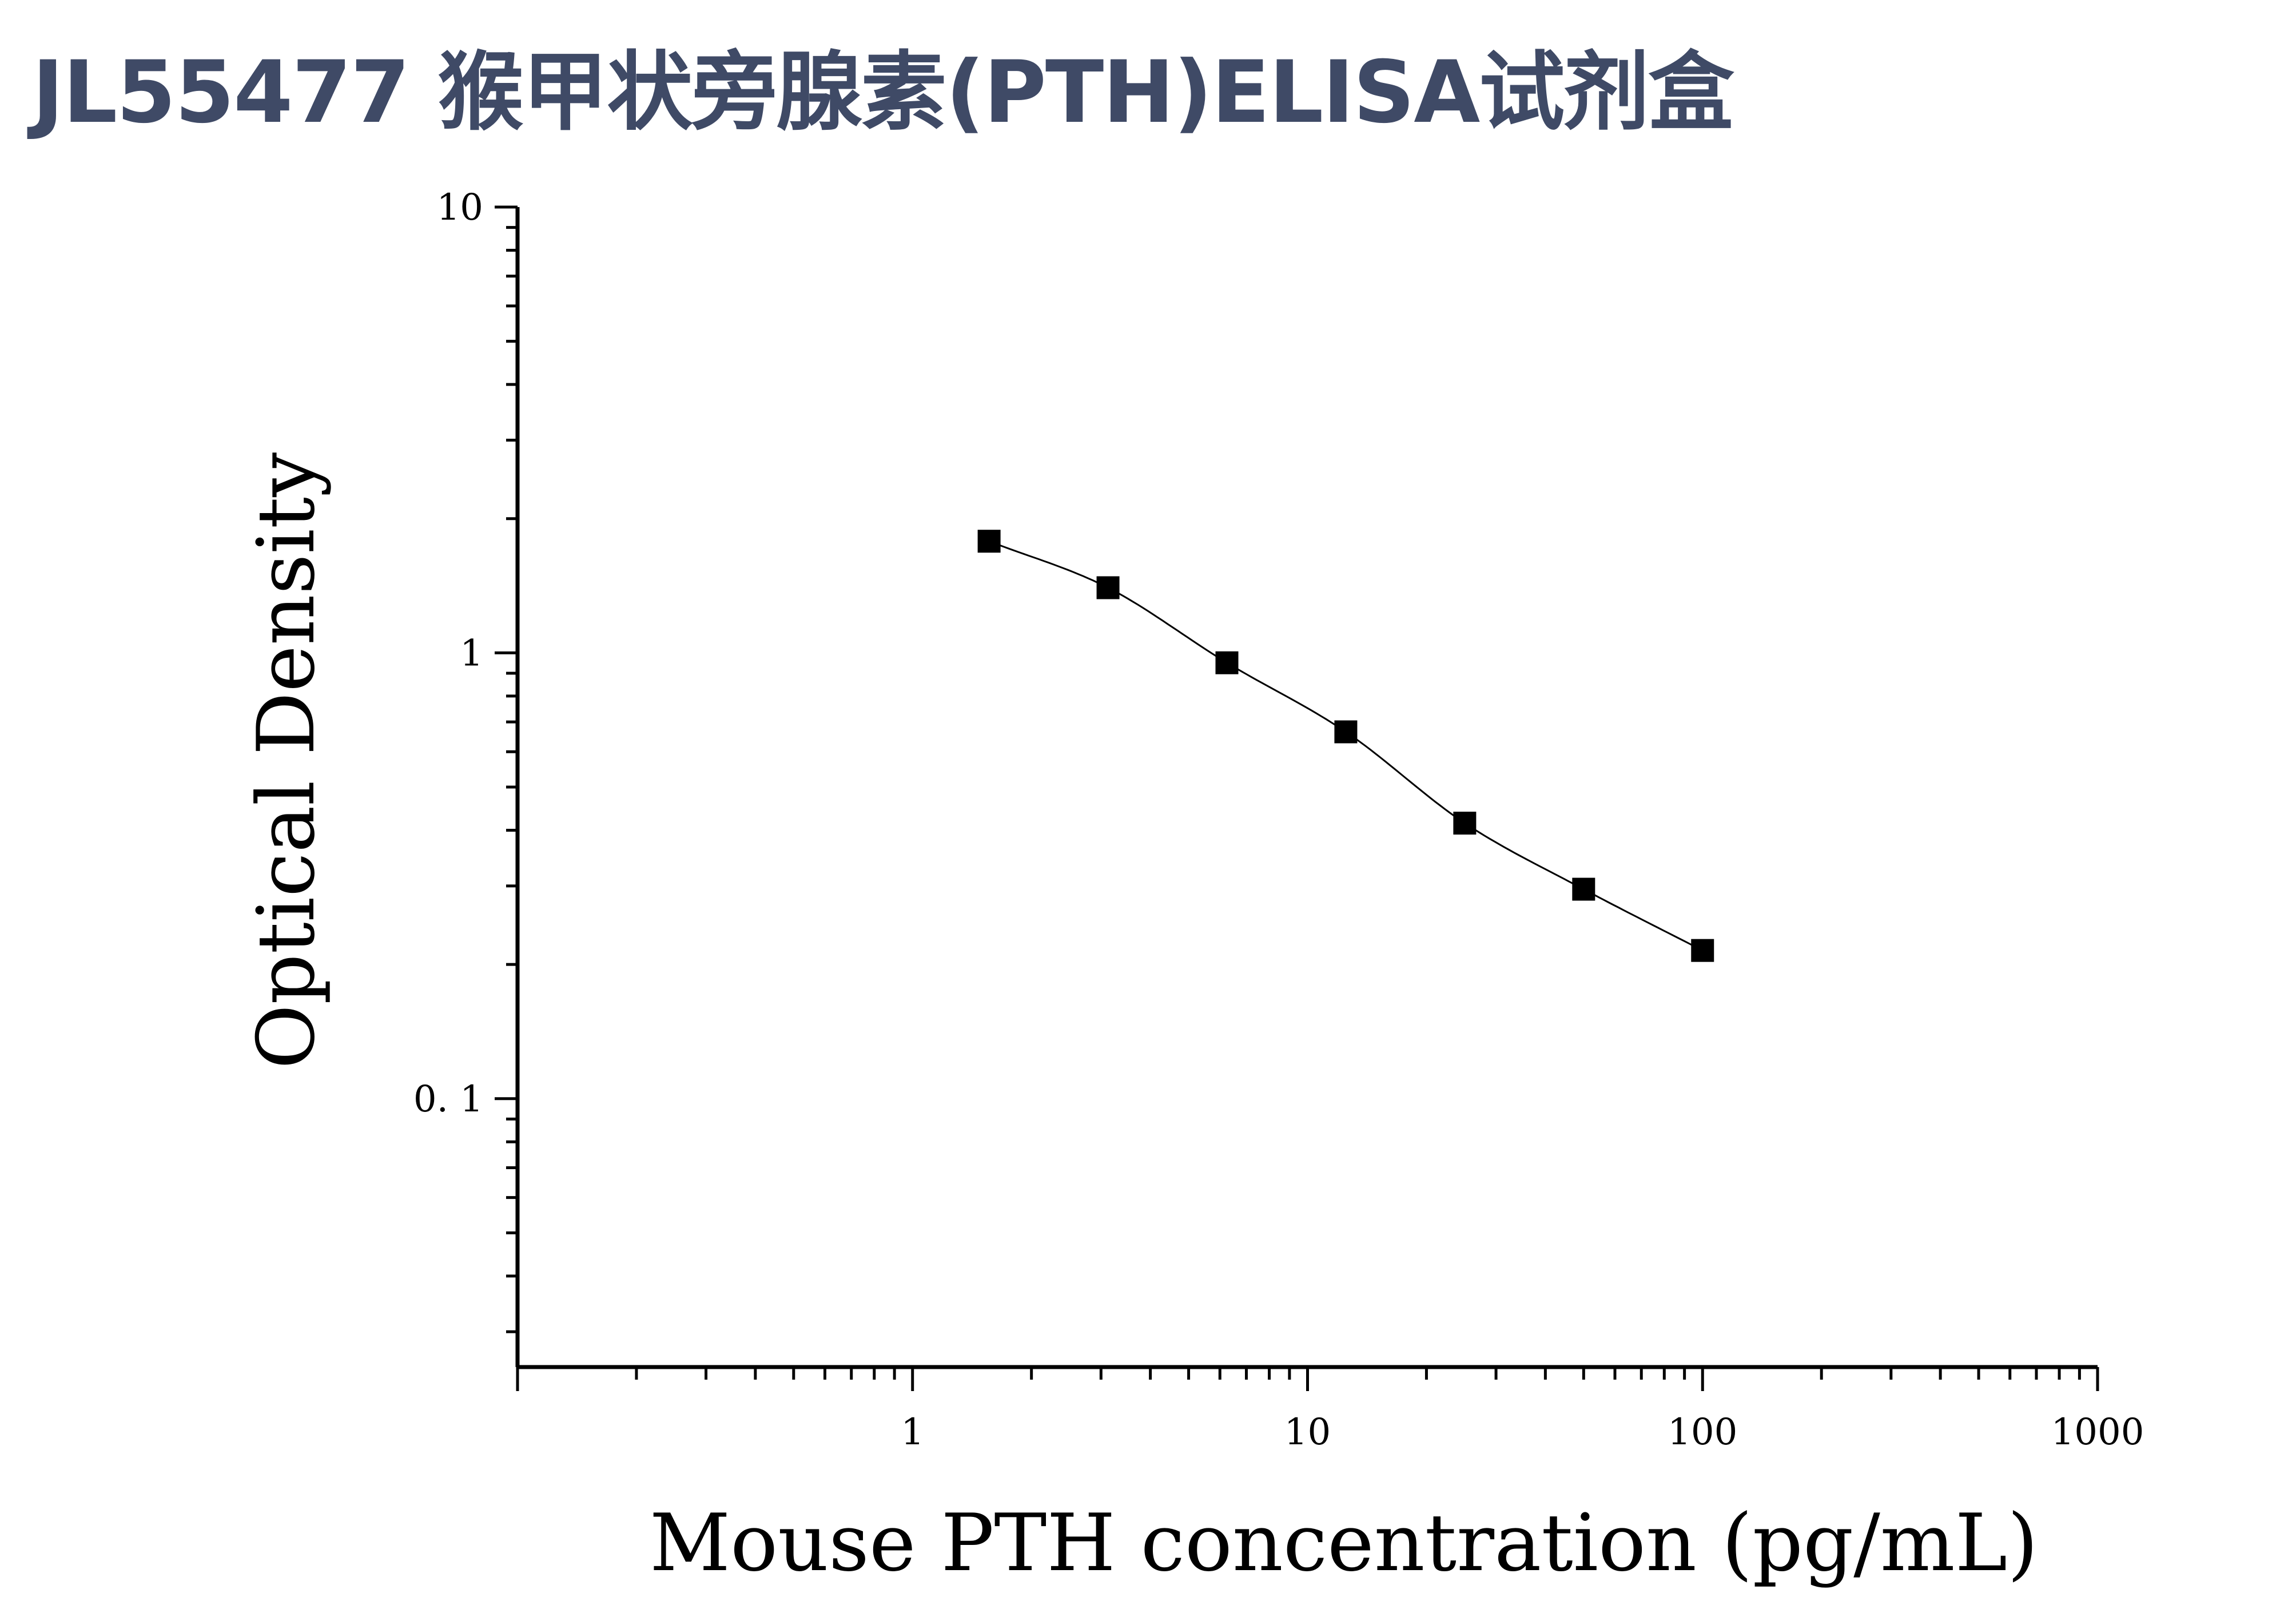 The image size is (2296, 1605). I want to click on y-tick-label: 0. 1, so click(448, 1099).